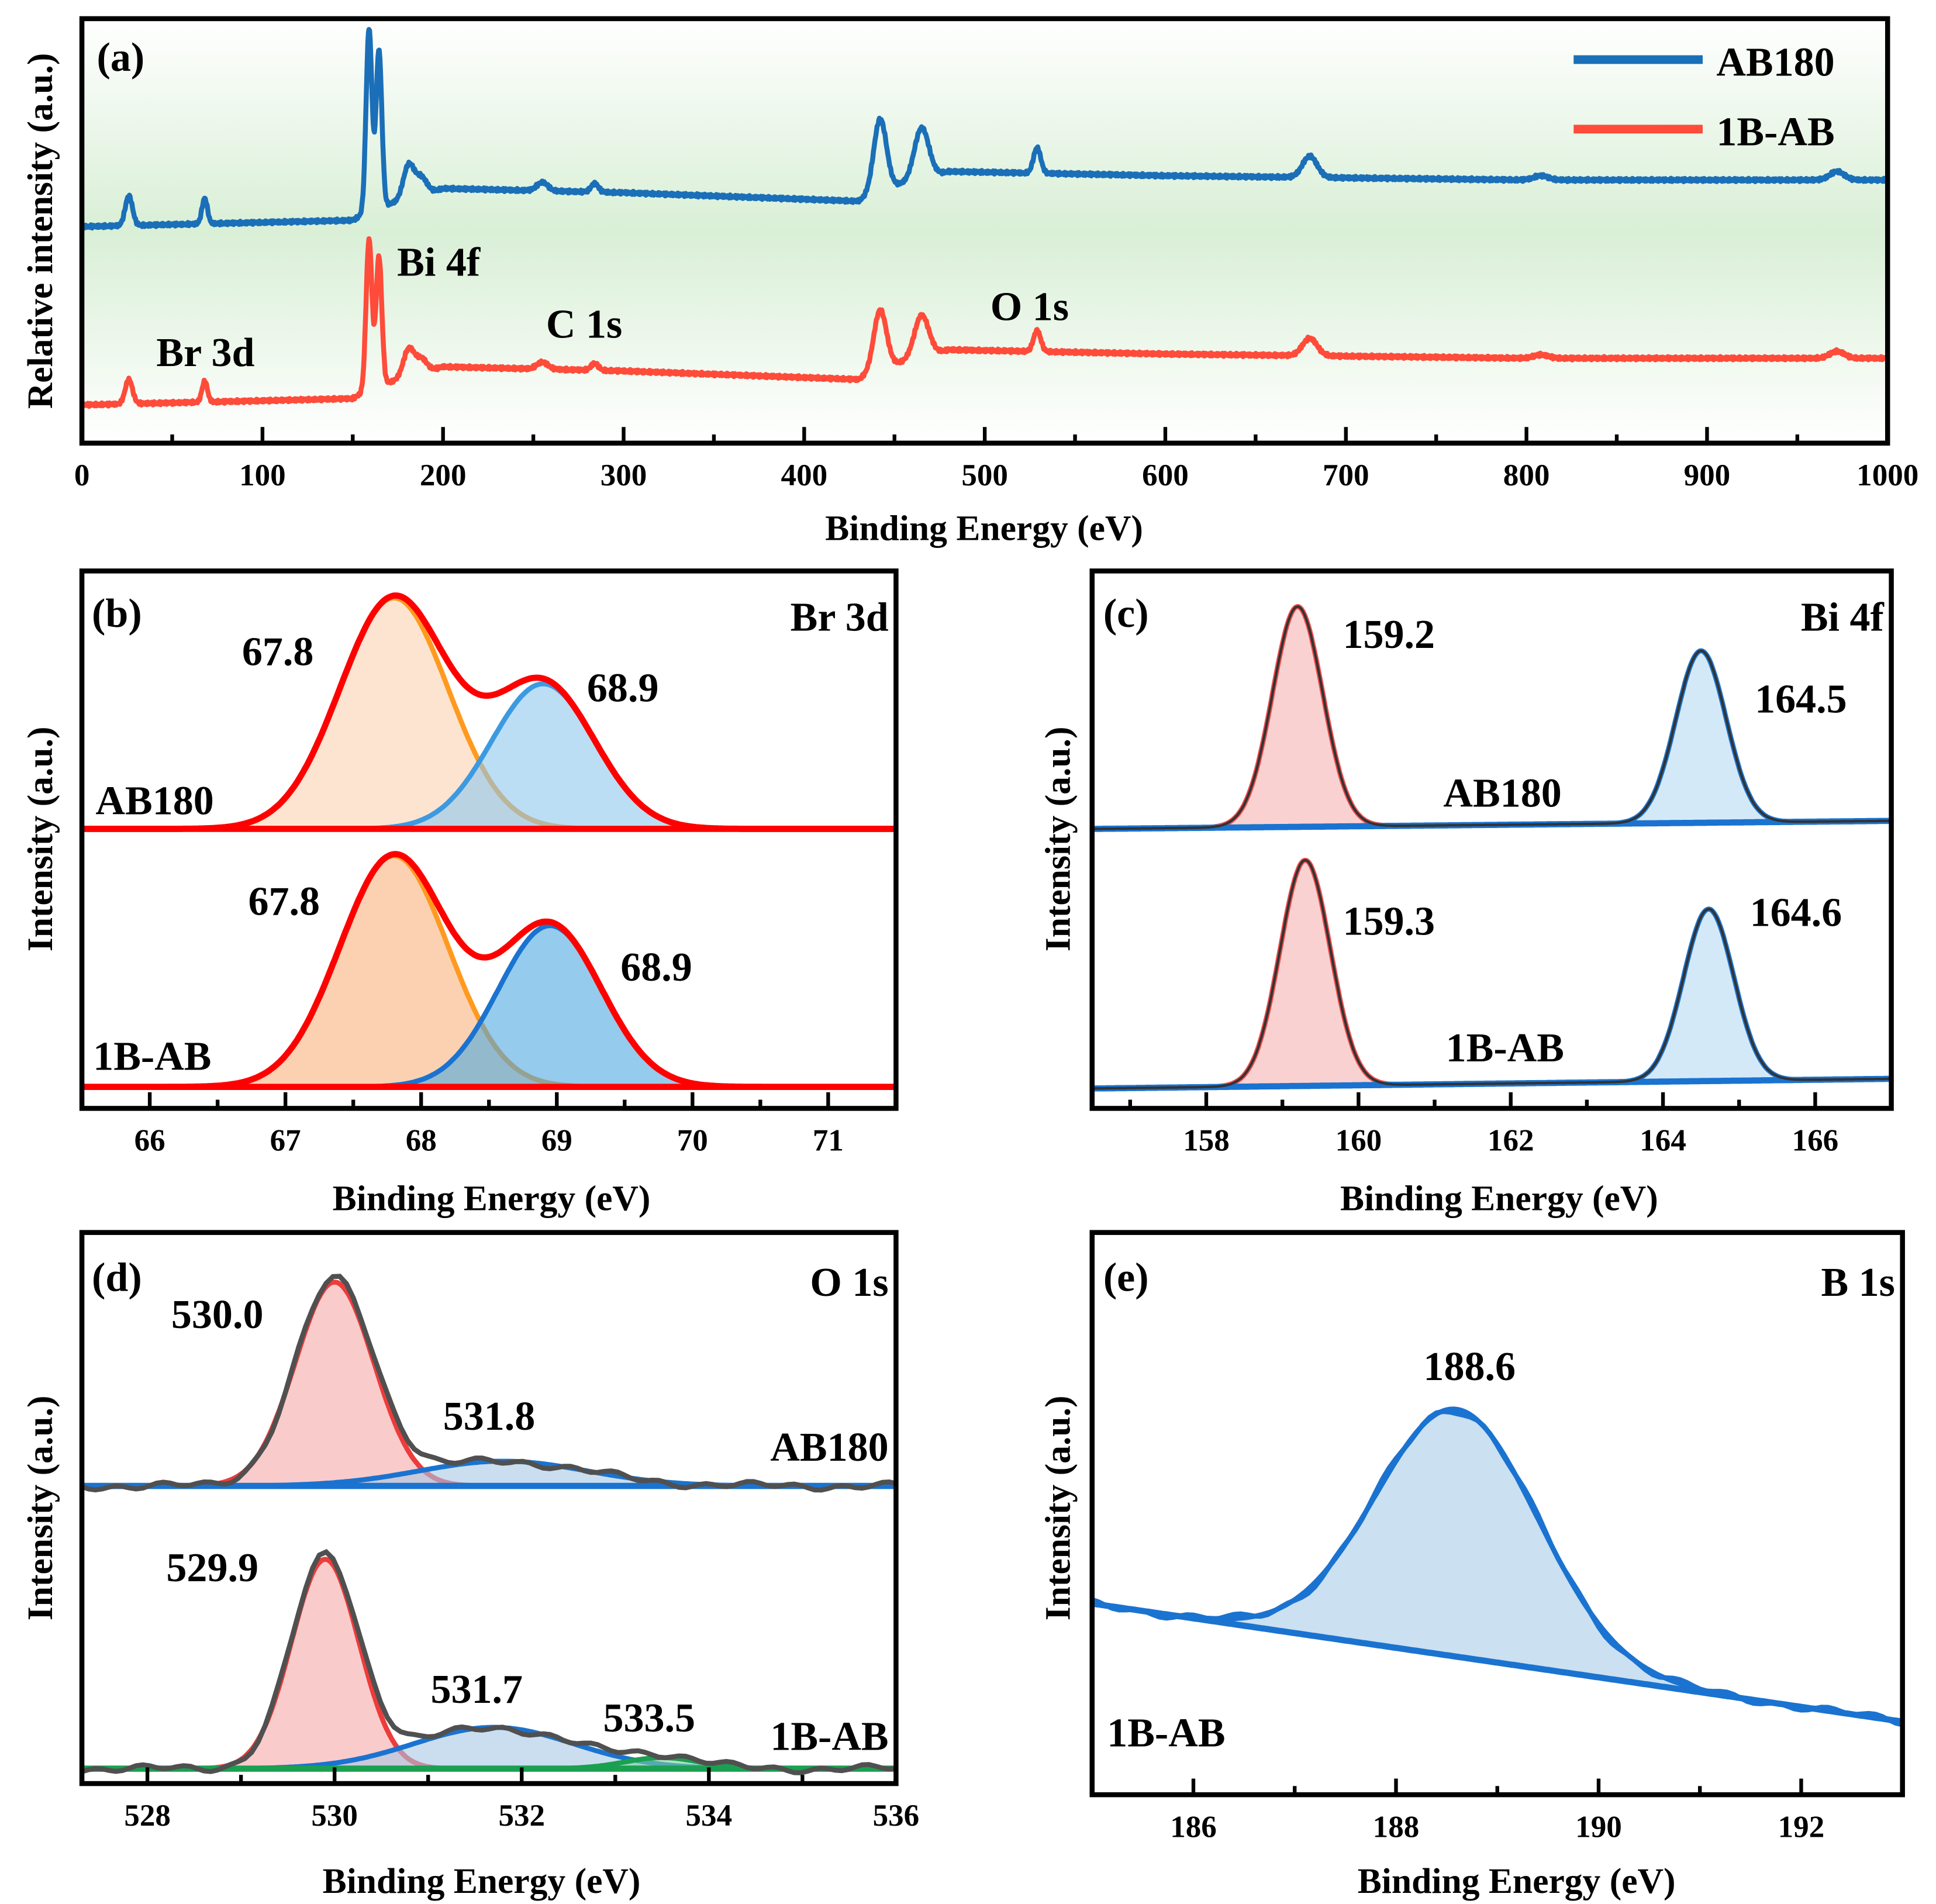  I want to click on panel-b-title: Br 3d, so click(840, 617).